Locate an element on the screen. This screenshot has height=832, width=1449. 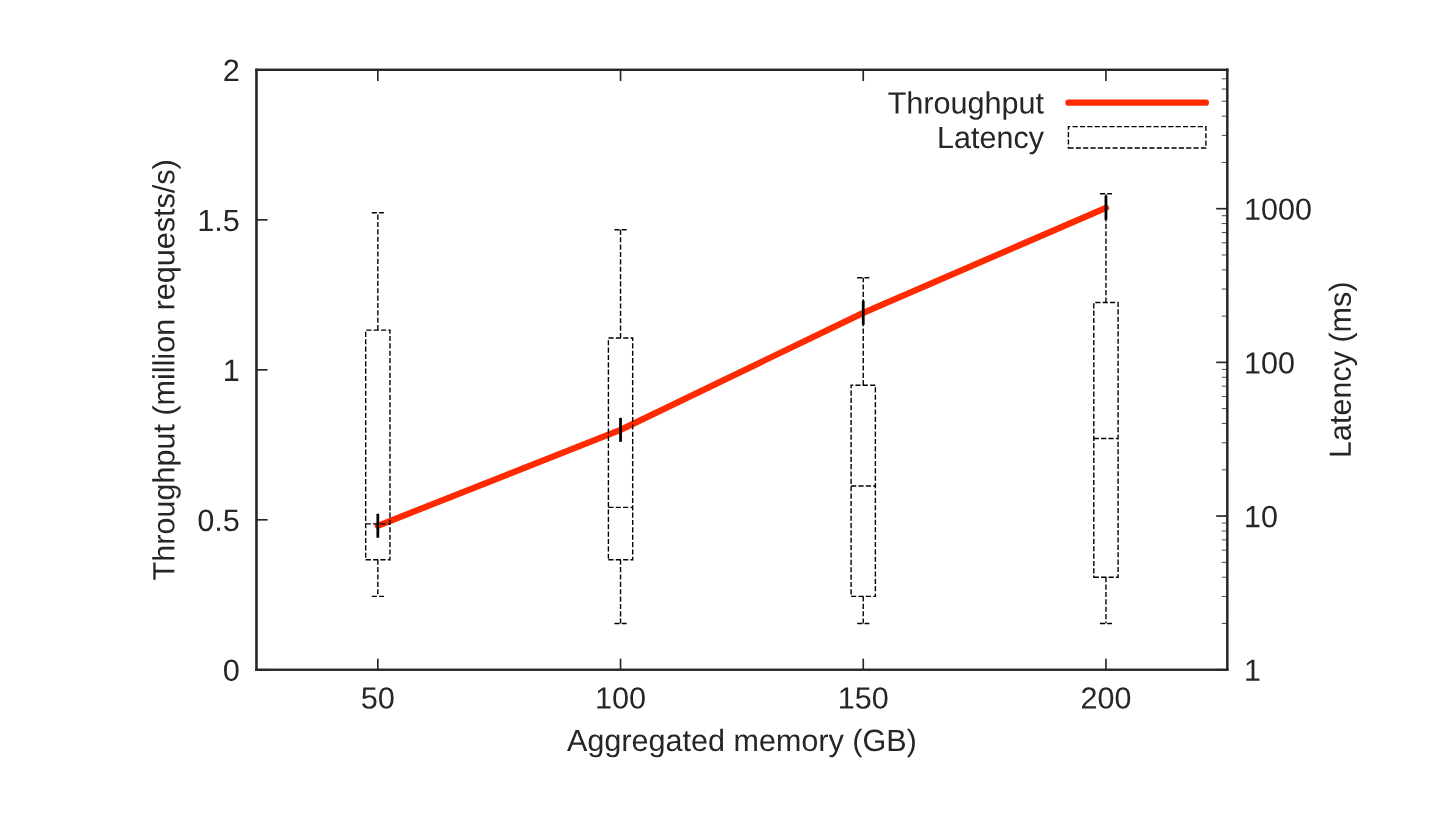
x-tick-label: 100 is located at coordinates (621, 698).